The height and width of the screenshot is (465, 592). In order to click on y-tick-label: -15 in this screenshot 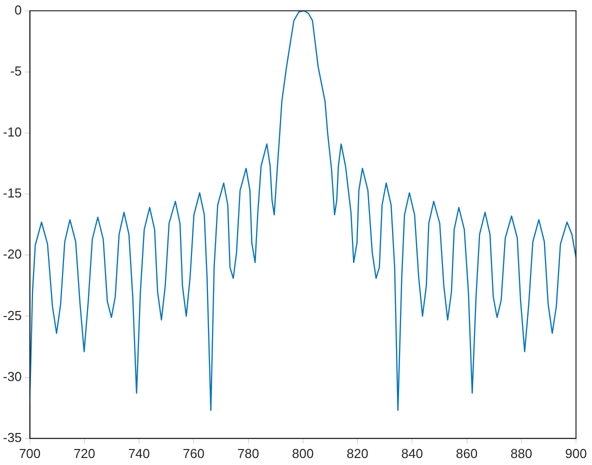, I will do `click(12, 193)`.